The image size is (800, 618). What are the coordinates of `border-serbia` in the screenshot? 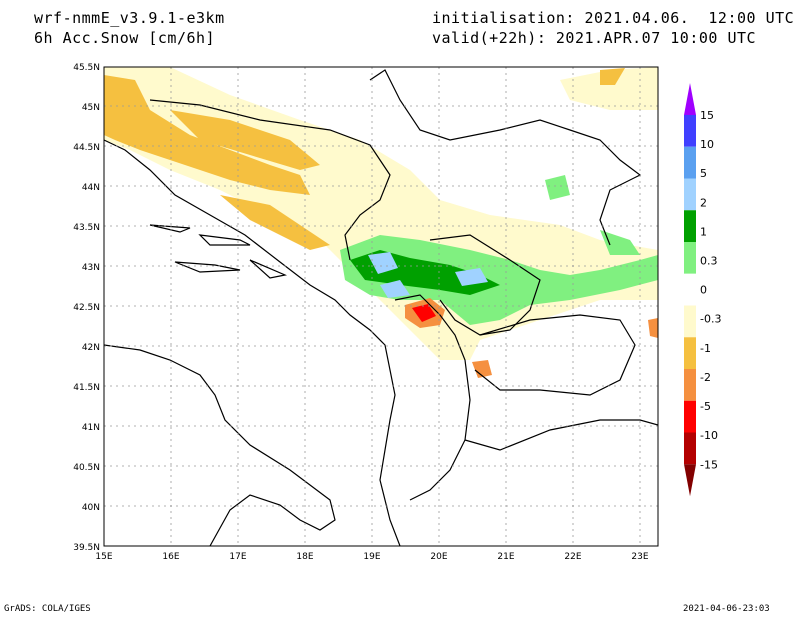 It's located at (505, 157).